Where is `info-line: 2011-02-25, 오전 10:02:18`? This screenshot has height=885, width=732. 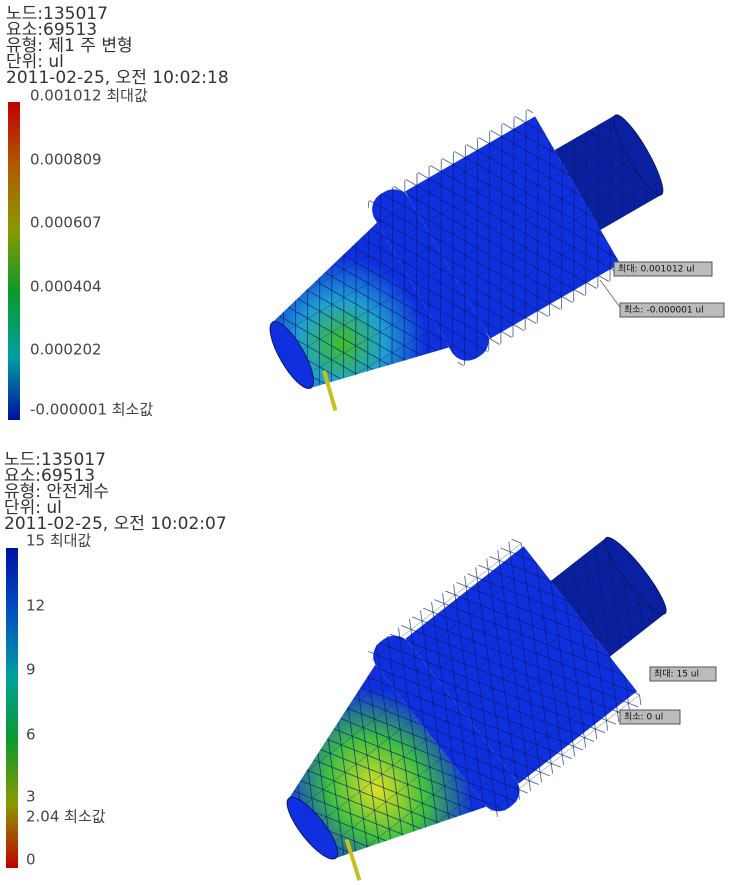
info-line: 2011-02-25, 오전 10:02:18 is located at coordinates (117, 78).